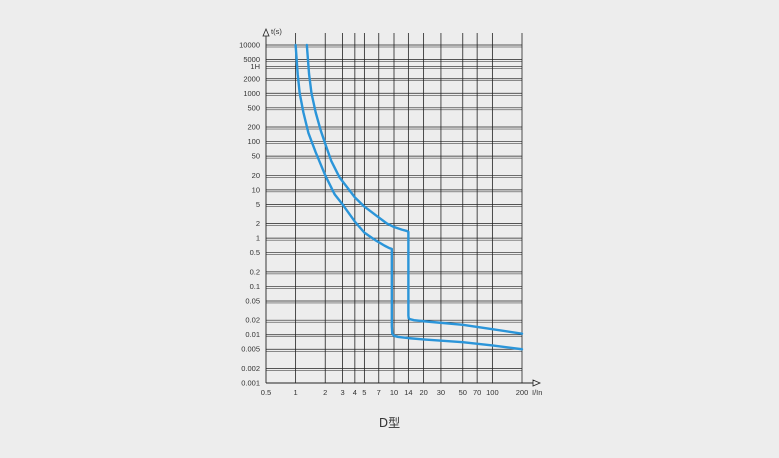  What do you see at coordinates (423, 392) in the screenshot?
I see `x-tick-label: 20` at bounding box center [423, 392].